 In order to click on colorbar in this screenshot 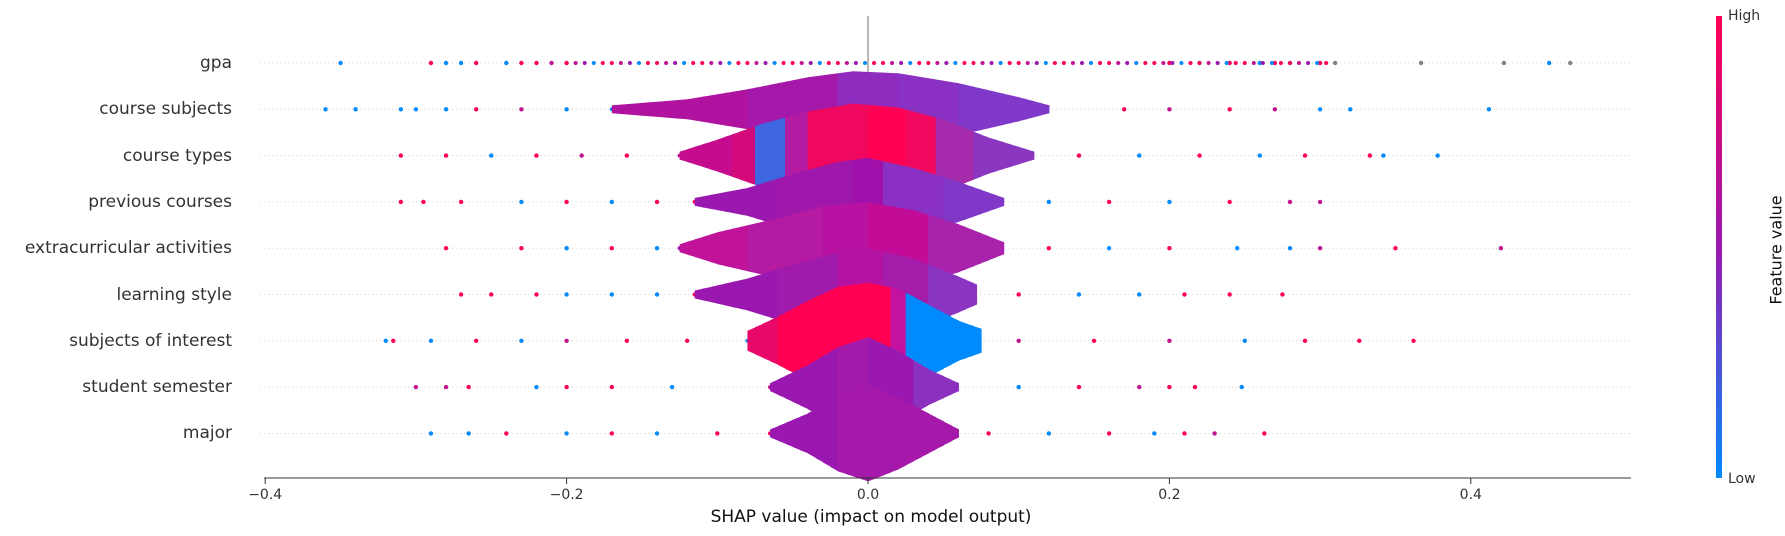, I will do `click(1719, 247)`.